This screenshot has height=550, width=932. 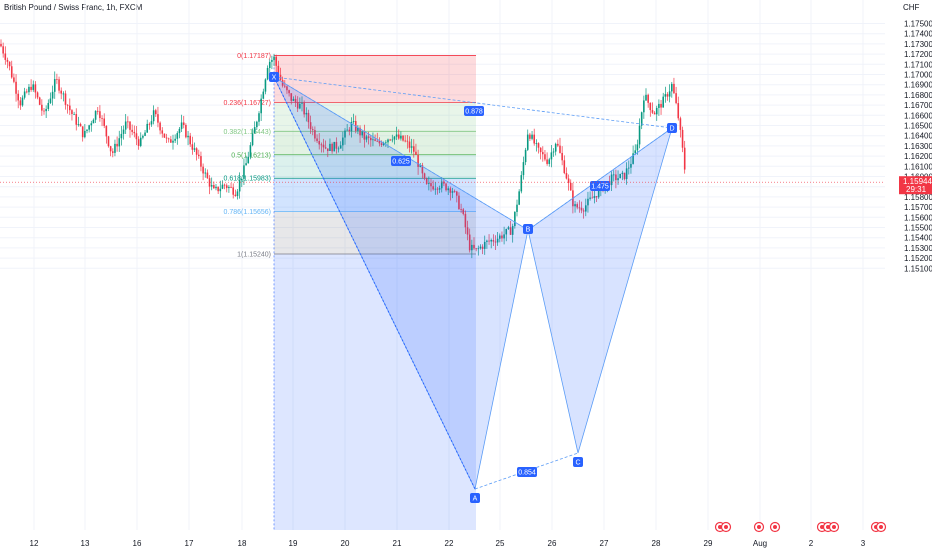 I want to click on pattern-ratio-label: 0.625, so click(x=401, y=161).